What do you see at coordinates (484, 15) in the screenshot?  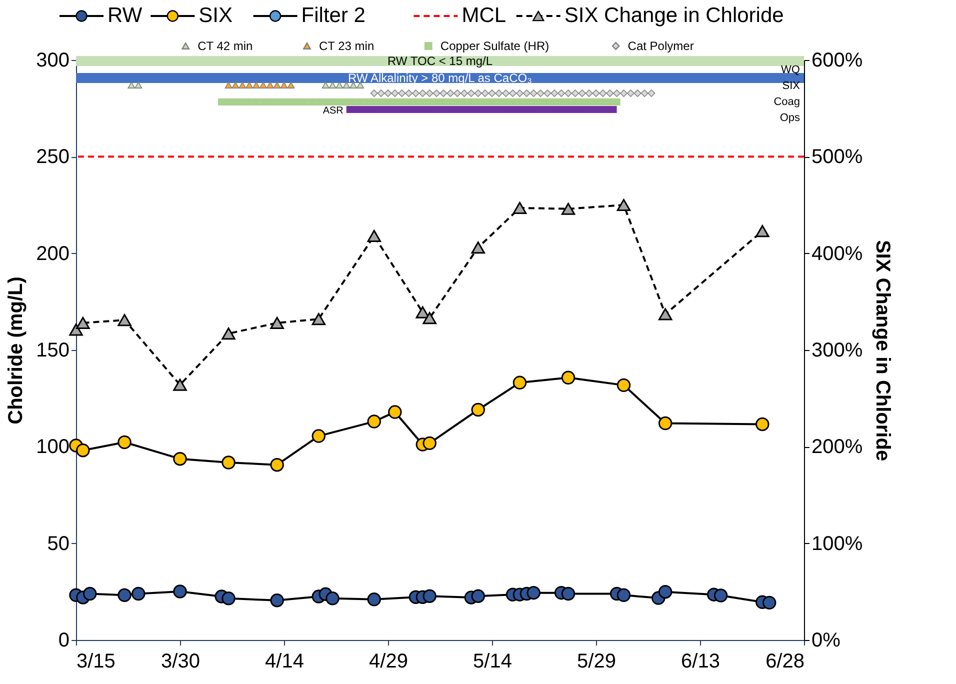 I see `legend-label: MCL` at bounding box center [484, 15].